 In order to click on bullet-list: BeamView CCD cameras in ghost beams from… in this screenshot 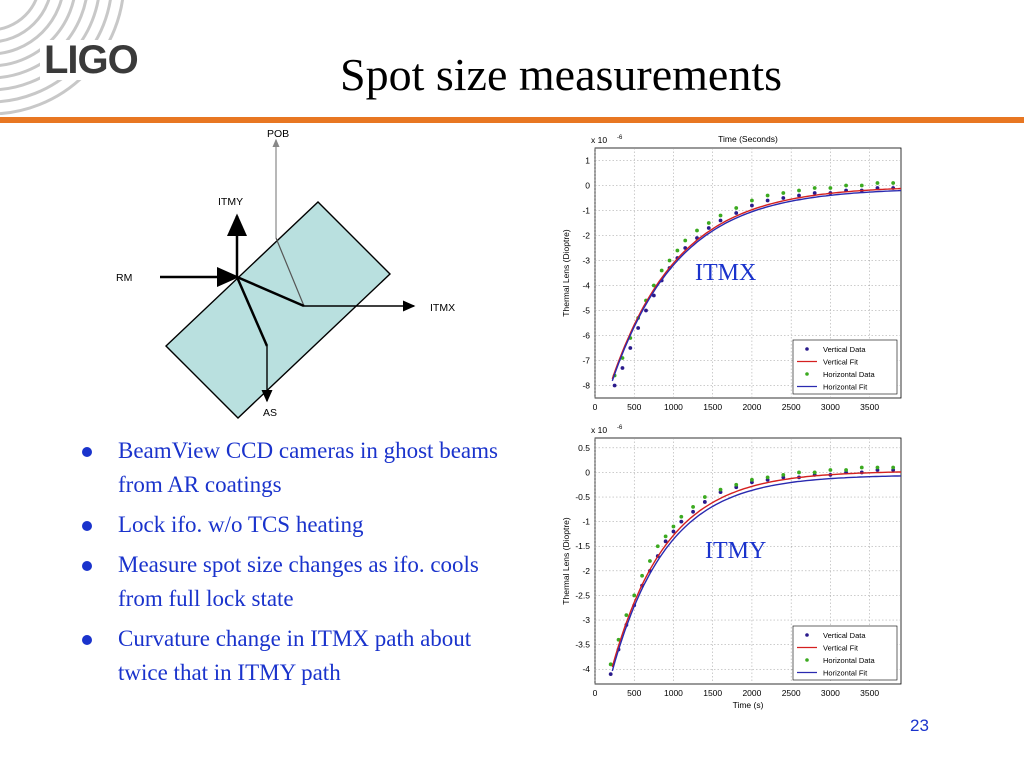, I will do `click(300, 565)`.